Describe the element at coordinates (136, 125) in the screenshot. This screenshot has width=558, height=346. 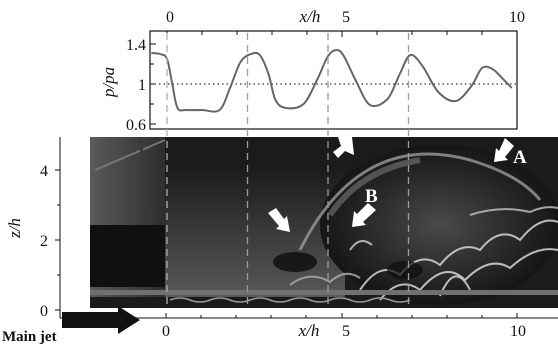
I see `y-tick-0.6: 0.6` at that location.